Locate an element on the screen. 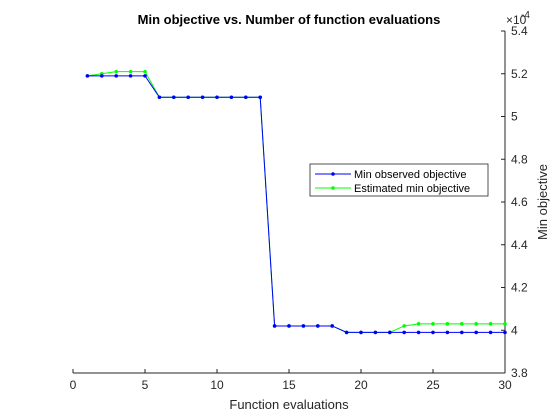 The height and width of the screenshot is (420, 560). y-ticks: 3.8 4 4.2 4.4 4.6 4.8 5 5.2 5.4 is located at coordinates (514, 202).